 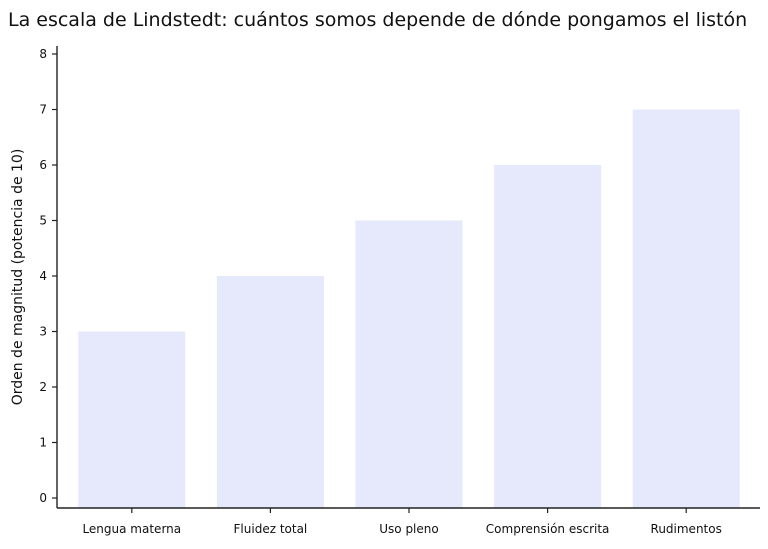 I want to click on y-axis: 0 1 2 3 4 5 6 7 8, so click(x=48, y=277).